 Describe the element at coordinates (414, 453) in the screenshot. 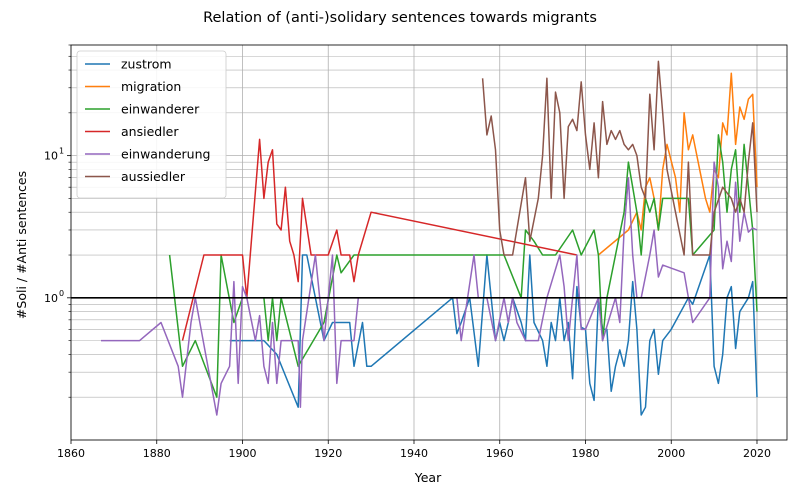

I see `x-tick-label: 1940` at that location.